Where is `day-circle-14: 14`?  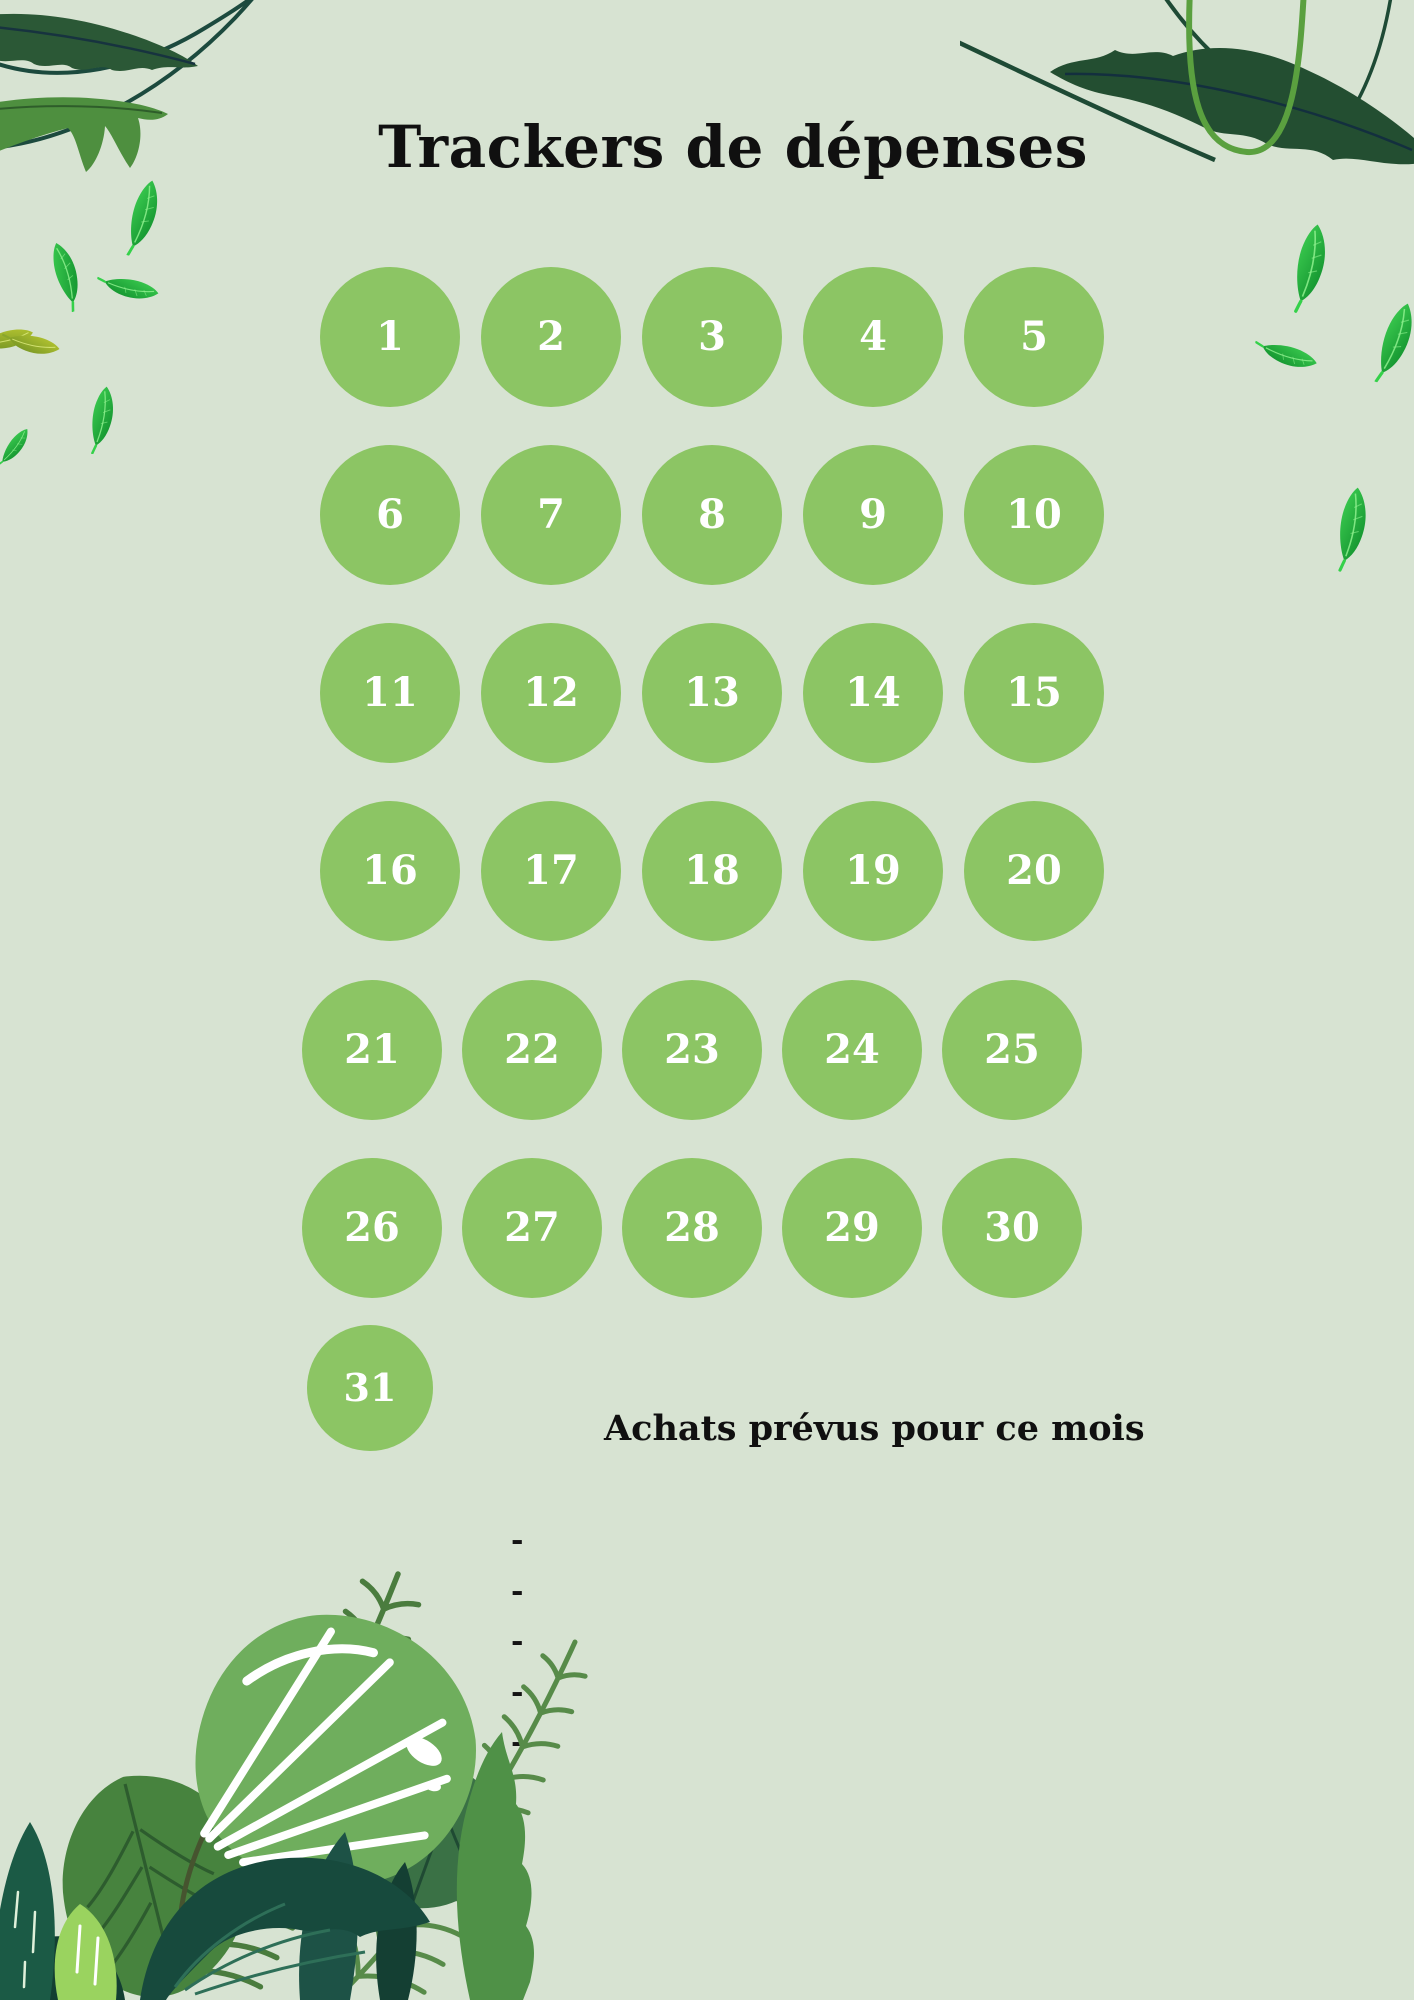
day-circle-14: 14 is located at coordinates (873, 693).